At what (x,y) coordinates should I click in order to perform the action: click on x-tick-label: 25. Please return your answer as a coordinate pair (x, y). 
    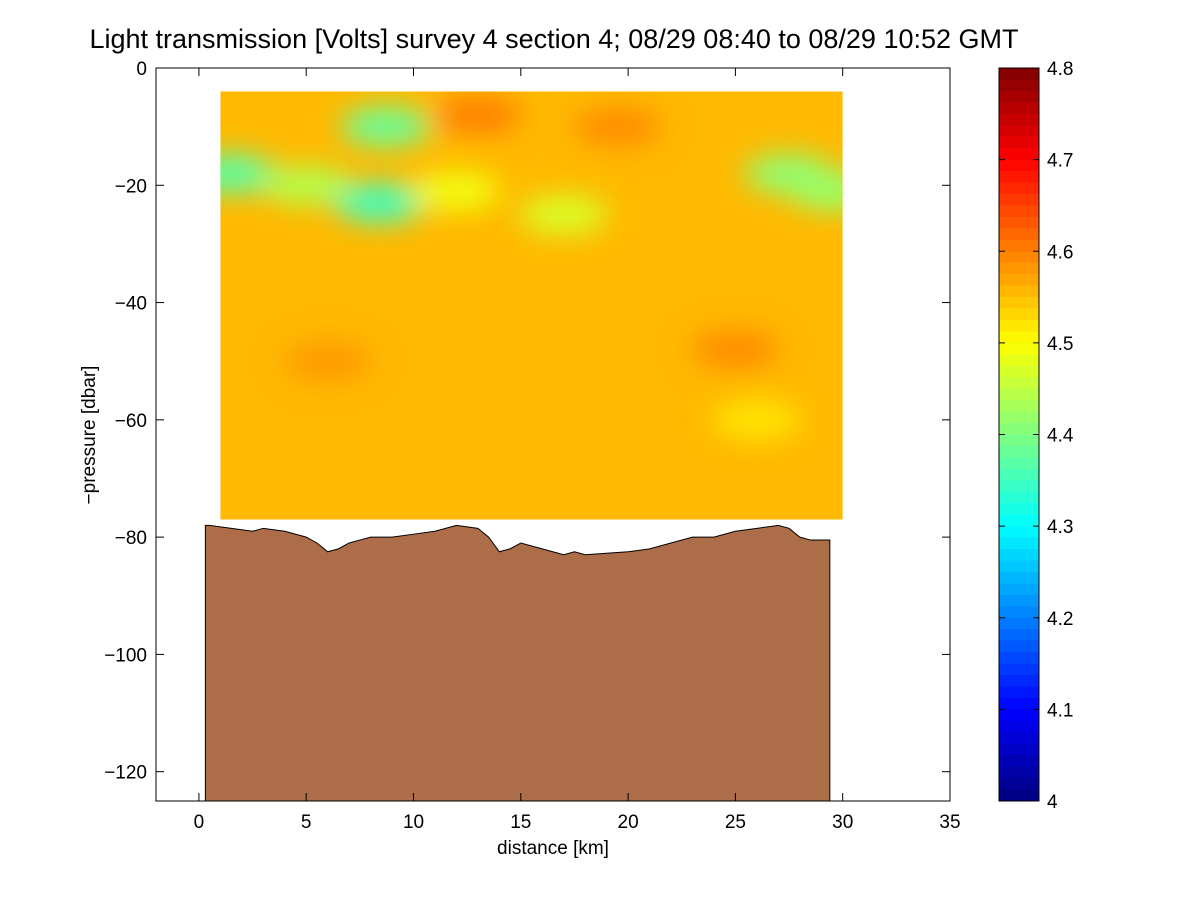
    Looking at the image, I should click on (735, 822).